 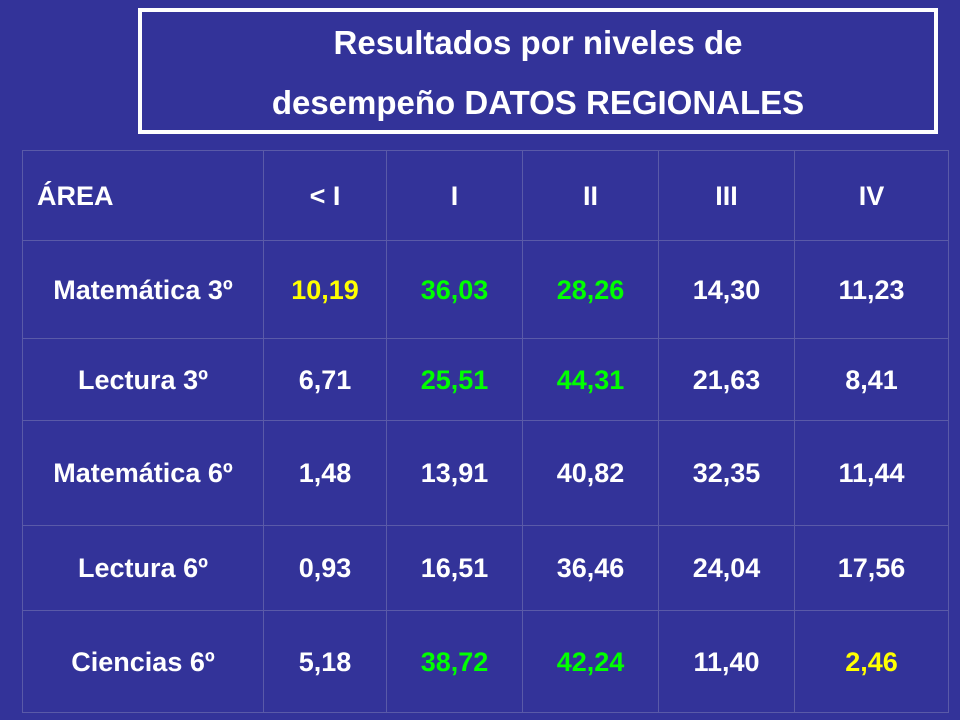 I want to click on value-cell: 17,56, so click(x=871, y=568).